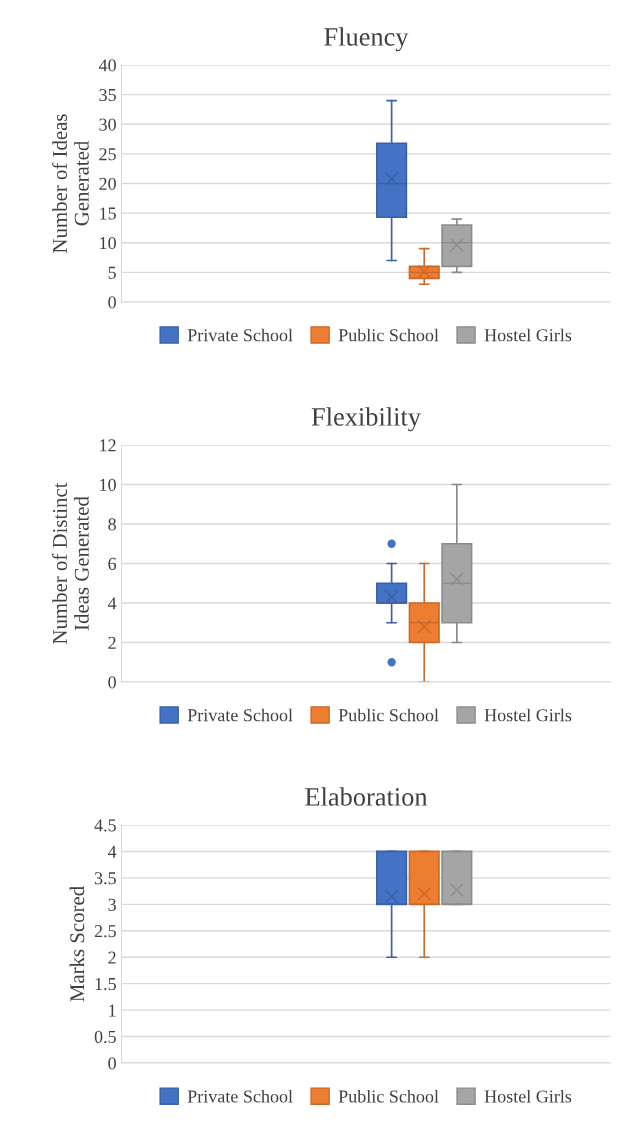  Describe the element at coordinates (107, 124) in the screenshot. I see `y-tick-label: 30` at that location.